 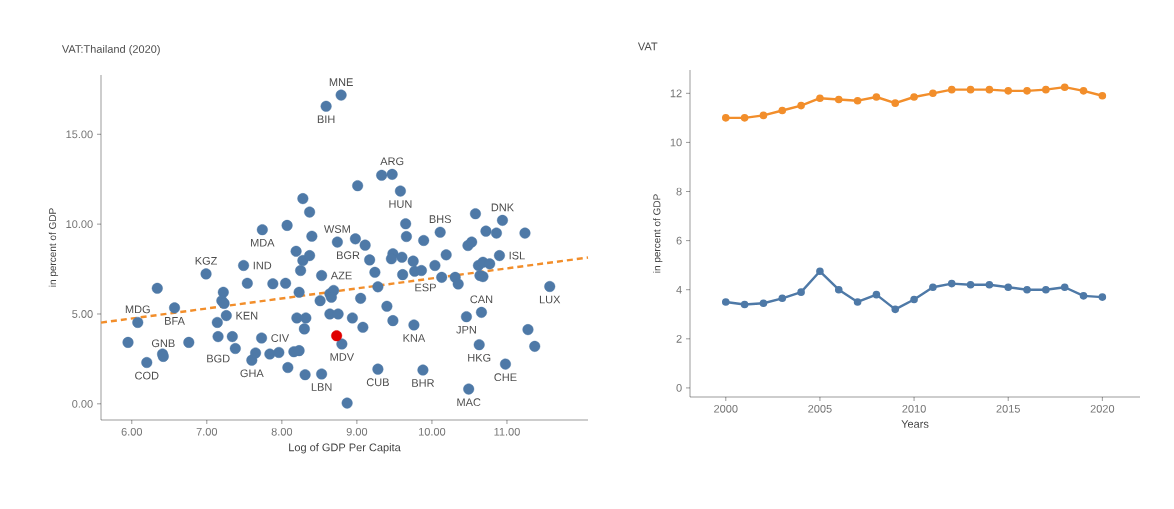 I want to click on annotation: LUX, so click(x=550, y=299).